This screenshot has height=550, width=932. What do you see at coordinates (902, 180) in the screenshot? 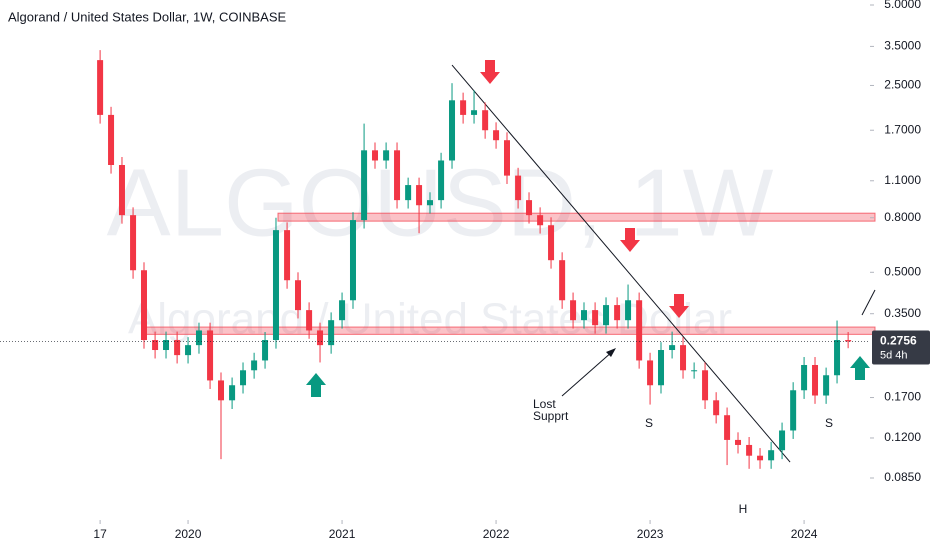
I see `y-tick-label: 1.1000` at bounding box center [902, 180].